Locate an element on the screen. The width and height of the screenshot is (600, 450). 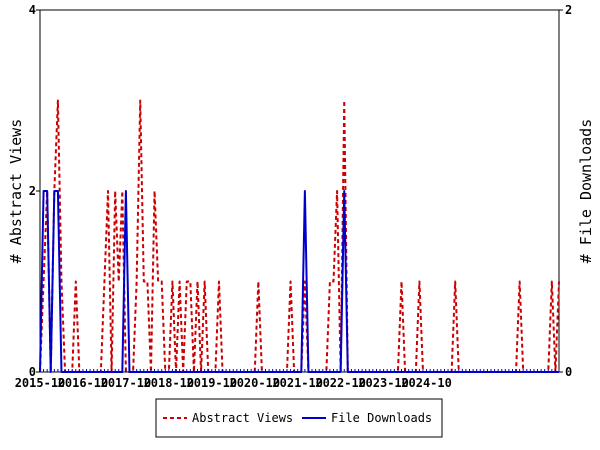
legend-label-file-downloads: File Downloads is located at coordinates (381, 418).